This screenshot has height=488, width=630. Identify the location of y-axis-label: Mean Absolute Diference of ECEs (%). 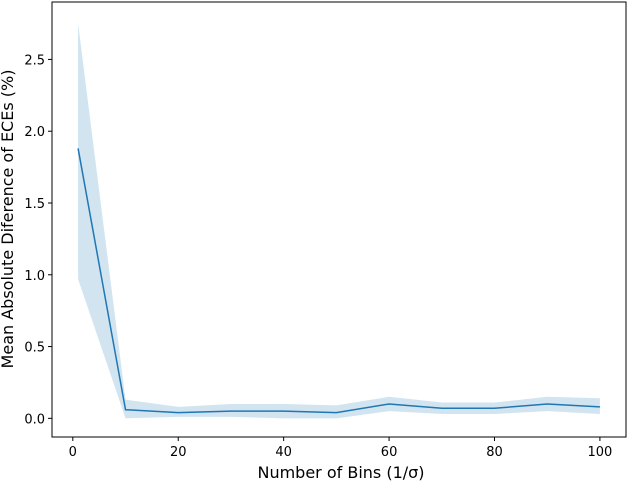
(8, 219).